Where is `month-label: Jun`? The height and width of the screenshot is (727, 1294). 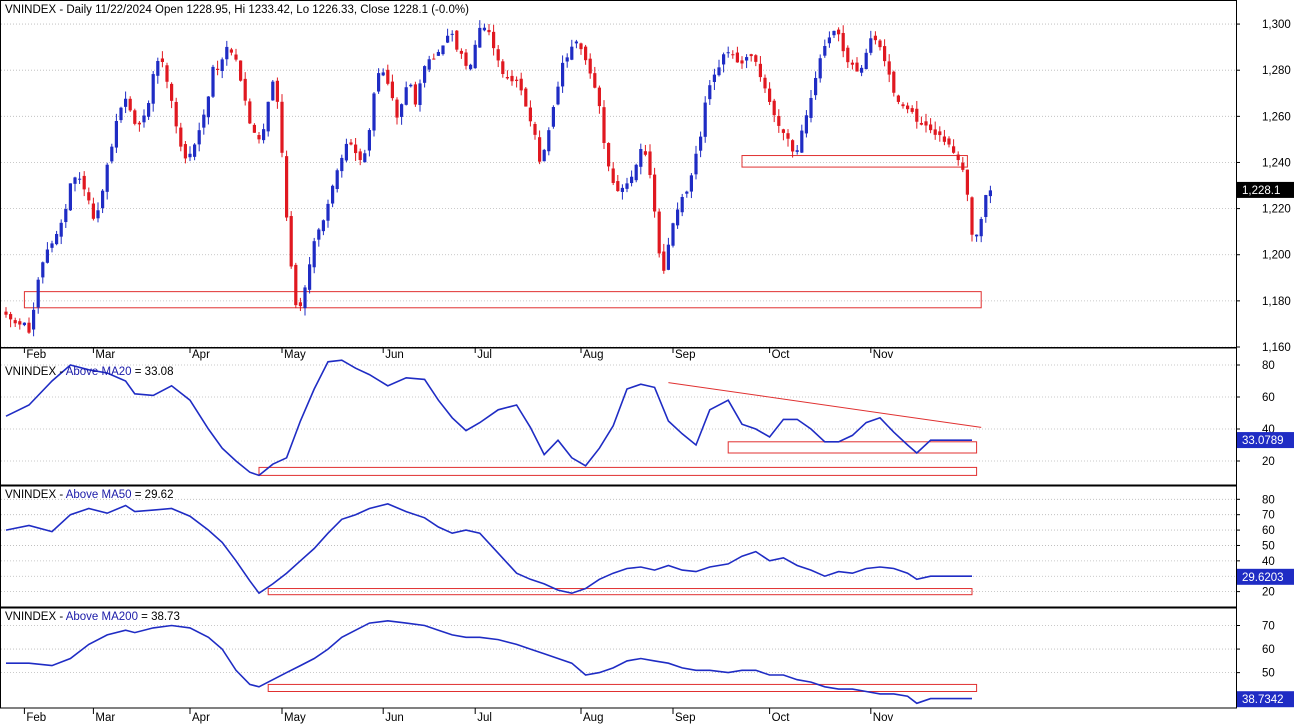 month-label: Jun is located at coordinates (394, 355).